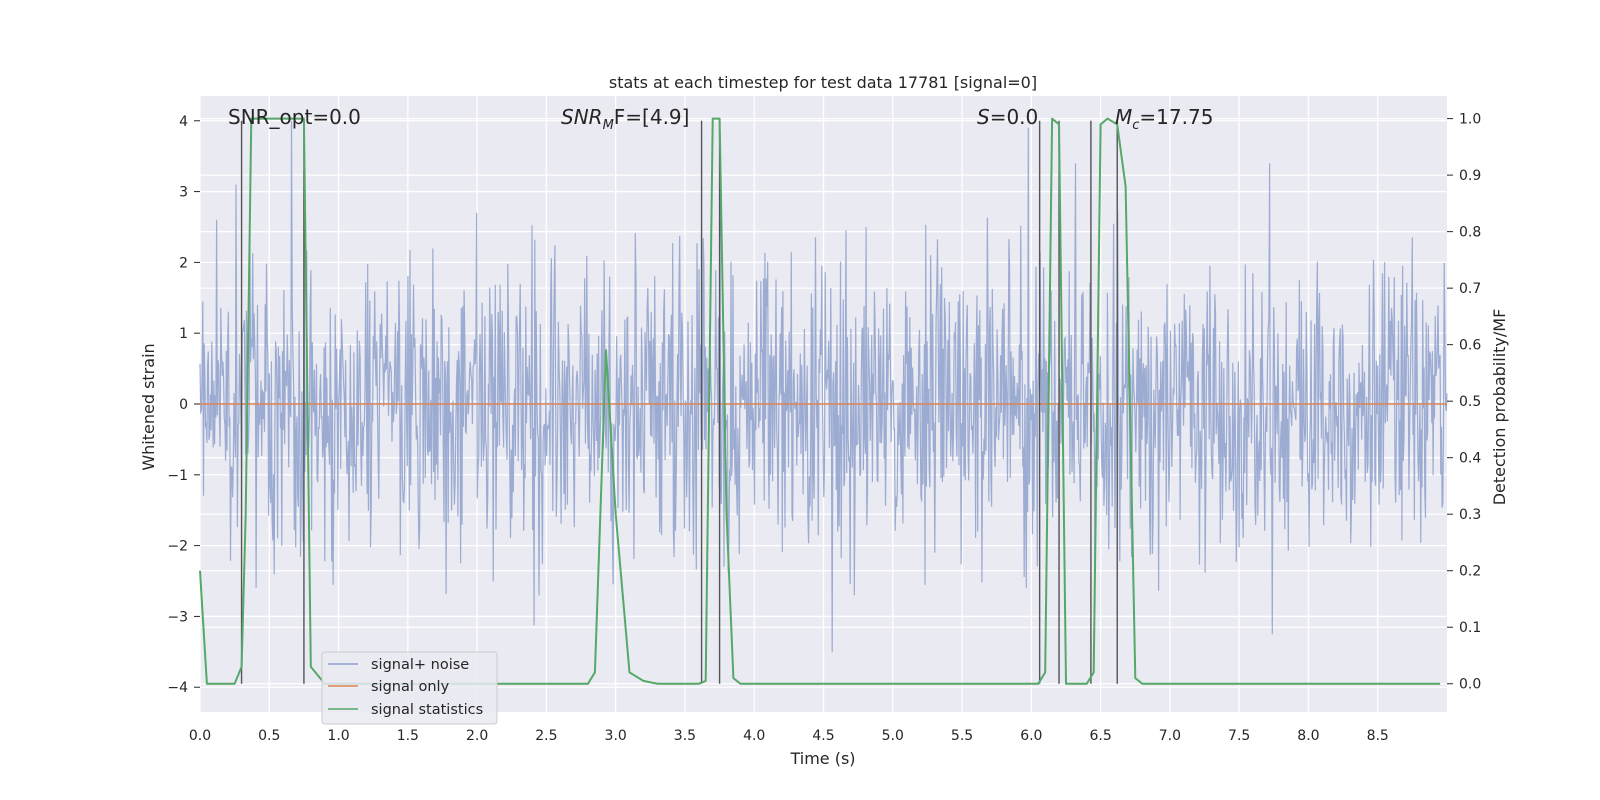 This screenshot has height=800, width=1600. What do you see at coordinates (420, 665) in the screenshot?
I see `legend-label-noise: signal+ noise` at bounding box center [420, 665].